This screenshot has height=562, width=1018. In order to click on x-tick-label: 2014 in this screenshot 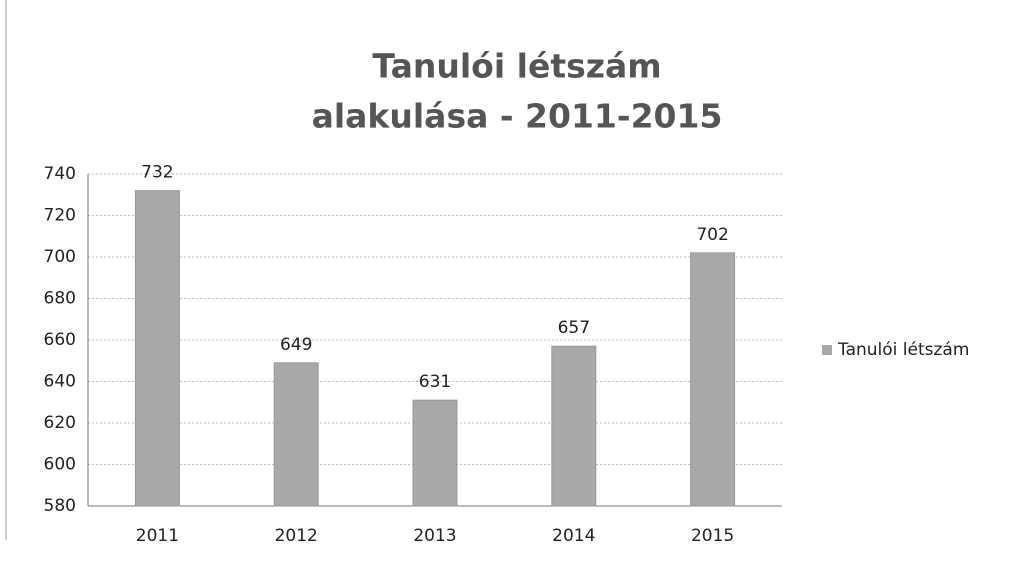, I will do `click(573, 536)`.